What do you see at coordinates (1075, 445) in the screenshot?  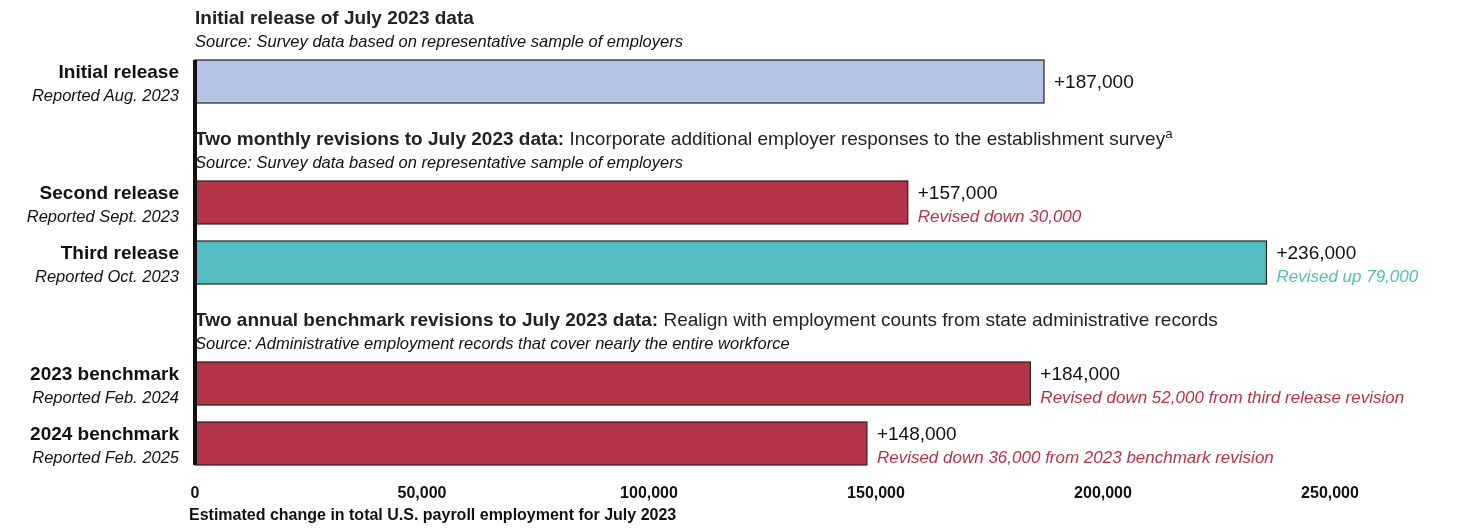 I see `data-label: +148,000 Revised down 36,000 from 2023 benchmark revision` at bounding box center [1075, 445].